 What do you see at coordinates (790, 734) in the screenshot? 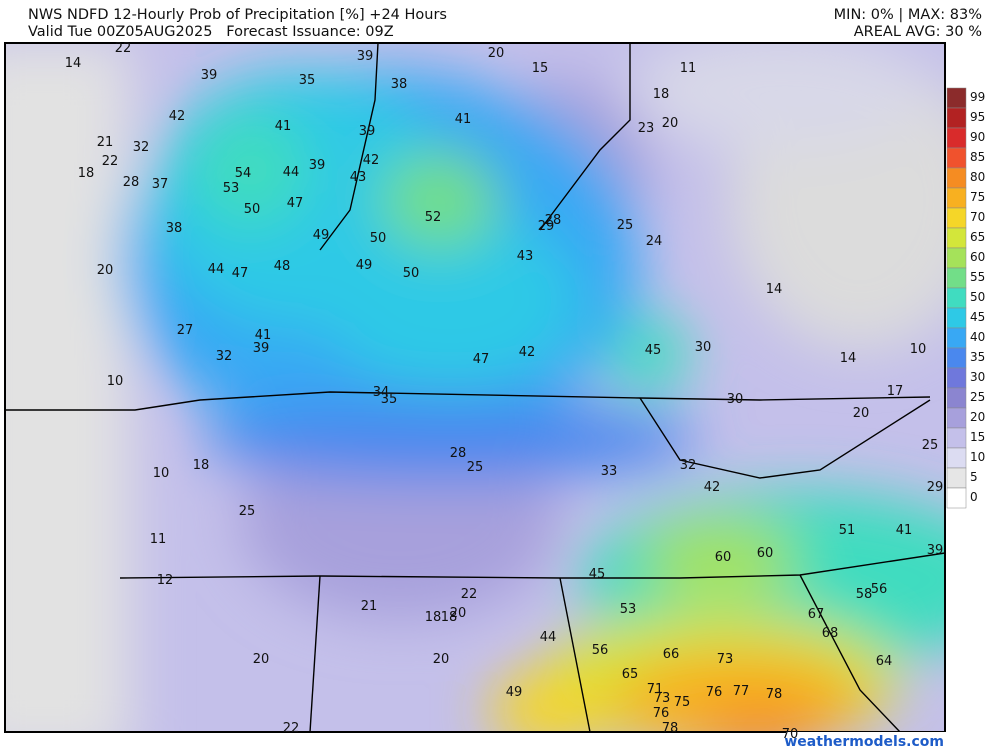
I see `point-value: 70` at bounding box center [790, 734].